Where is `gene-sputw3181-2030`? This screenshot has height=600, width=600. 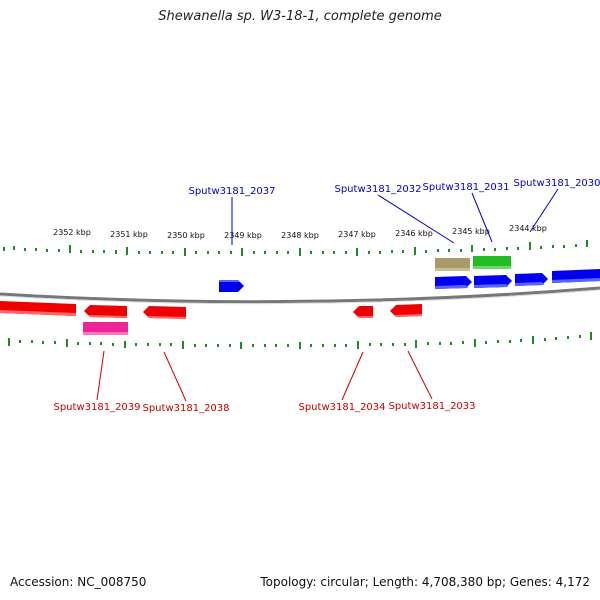 gene-sputw3181-2030 is located at coordinates (531, 279).